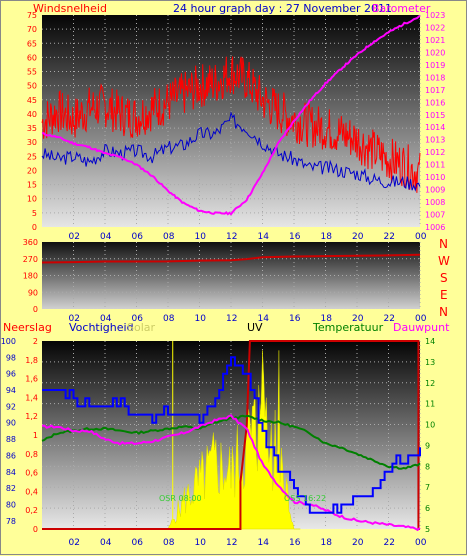 The width and height of the screenshot is (467, 556). Describe the element at coordinates (32, 15) in the screenshot. I see `wind-y-tick: 75` at that location.